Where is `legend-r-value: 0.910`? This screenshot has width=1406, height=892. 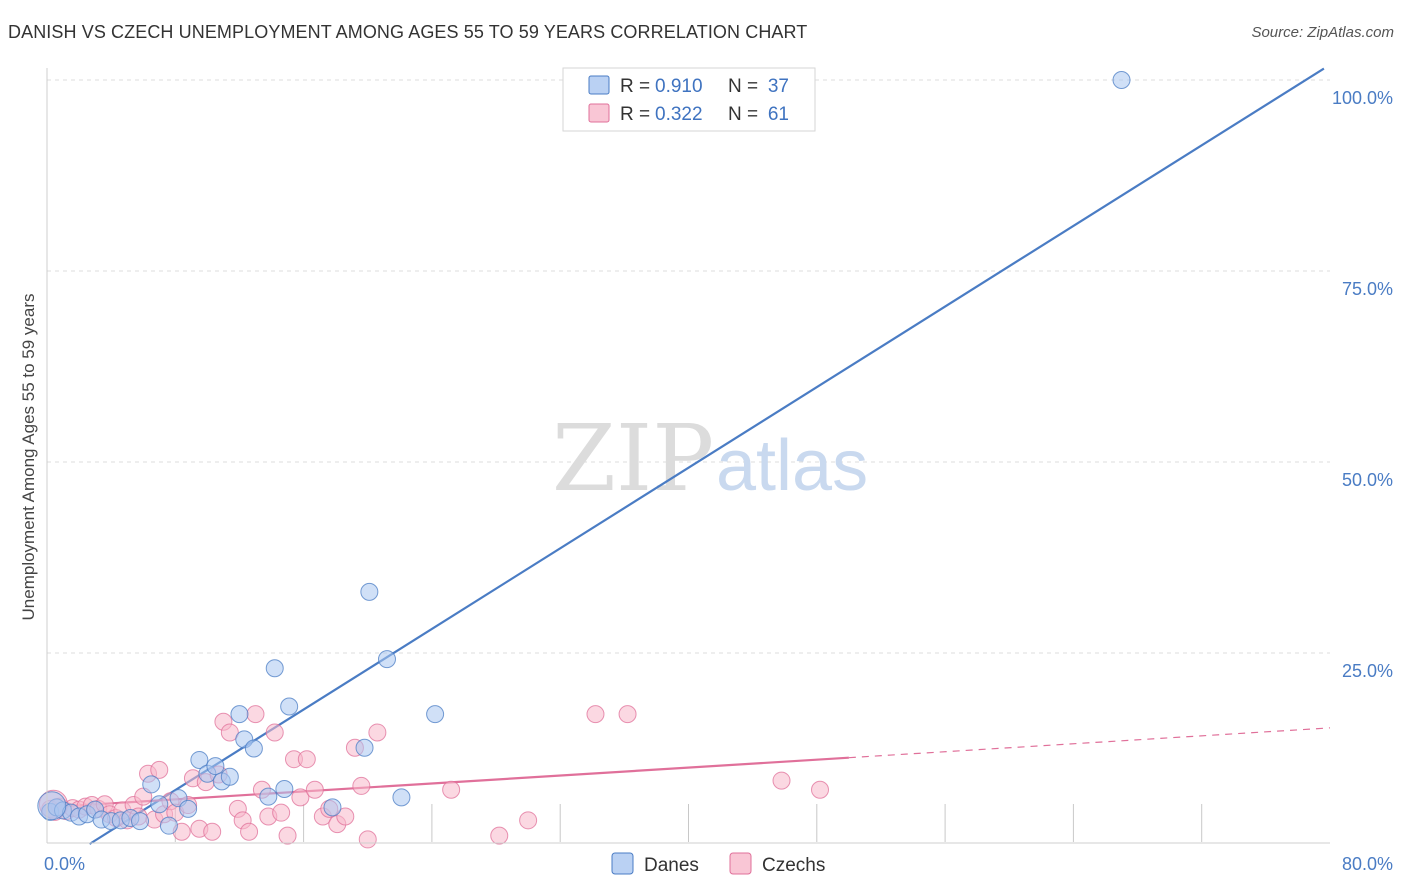
legend-r-value: 0.910 is located at coordinates (679, 86).